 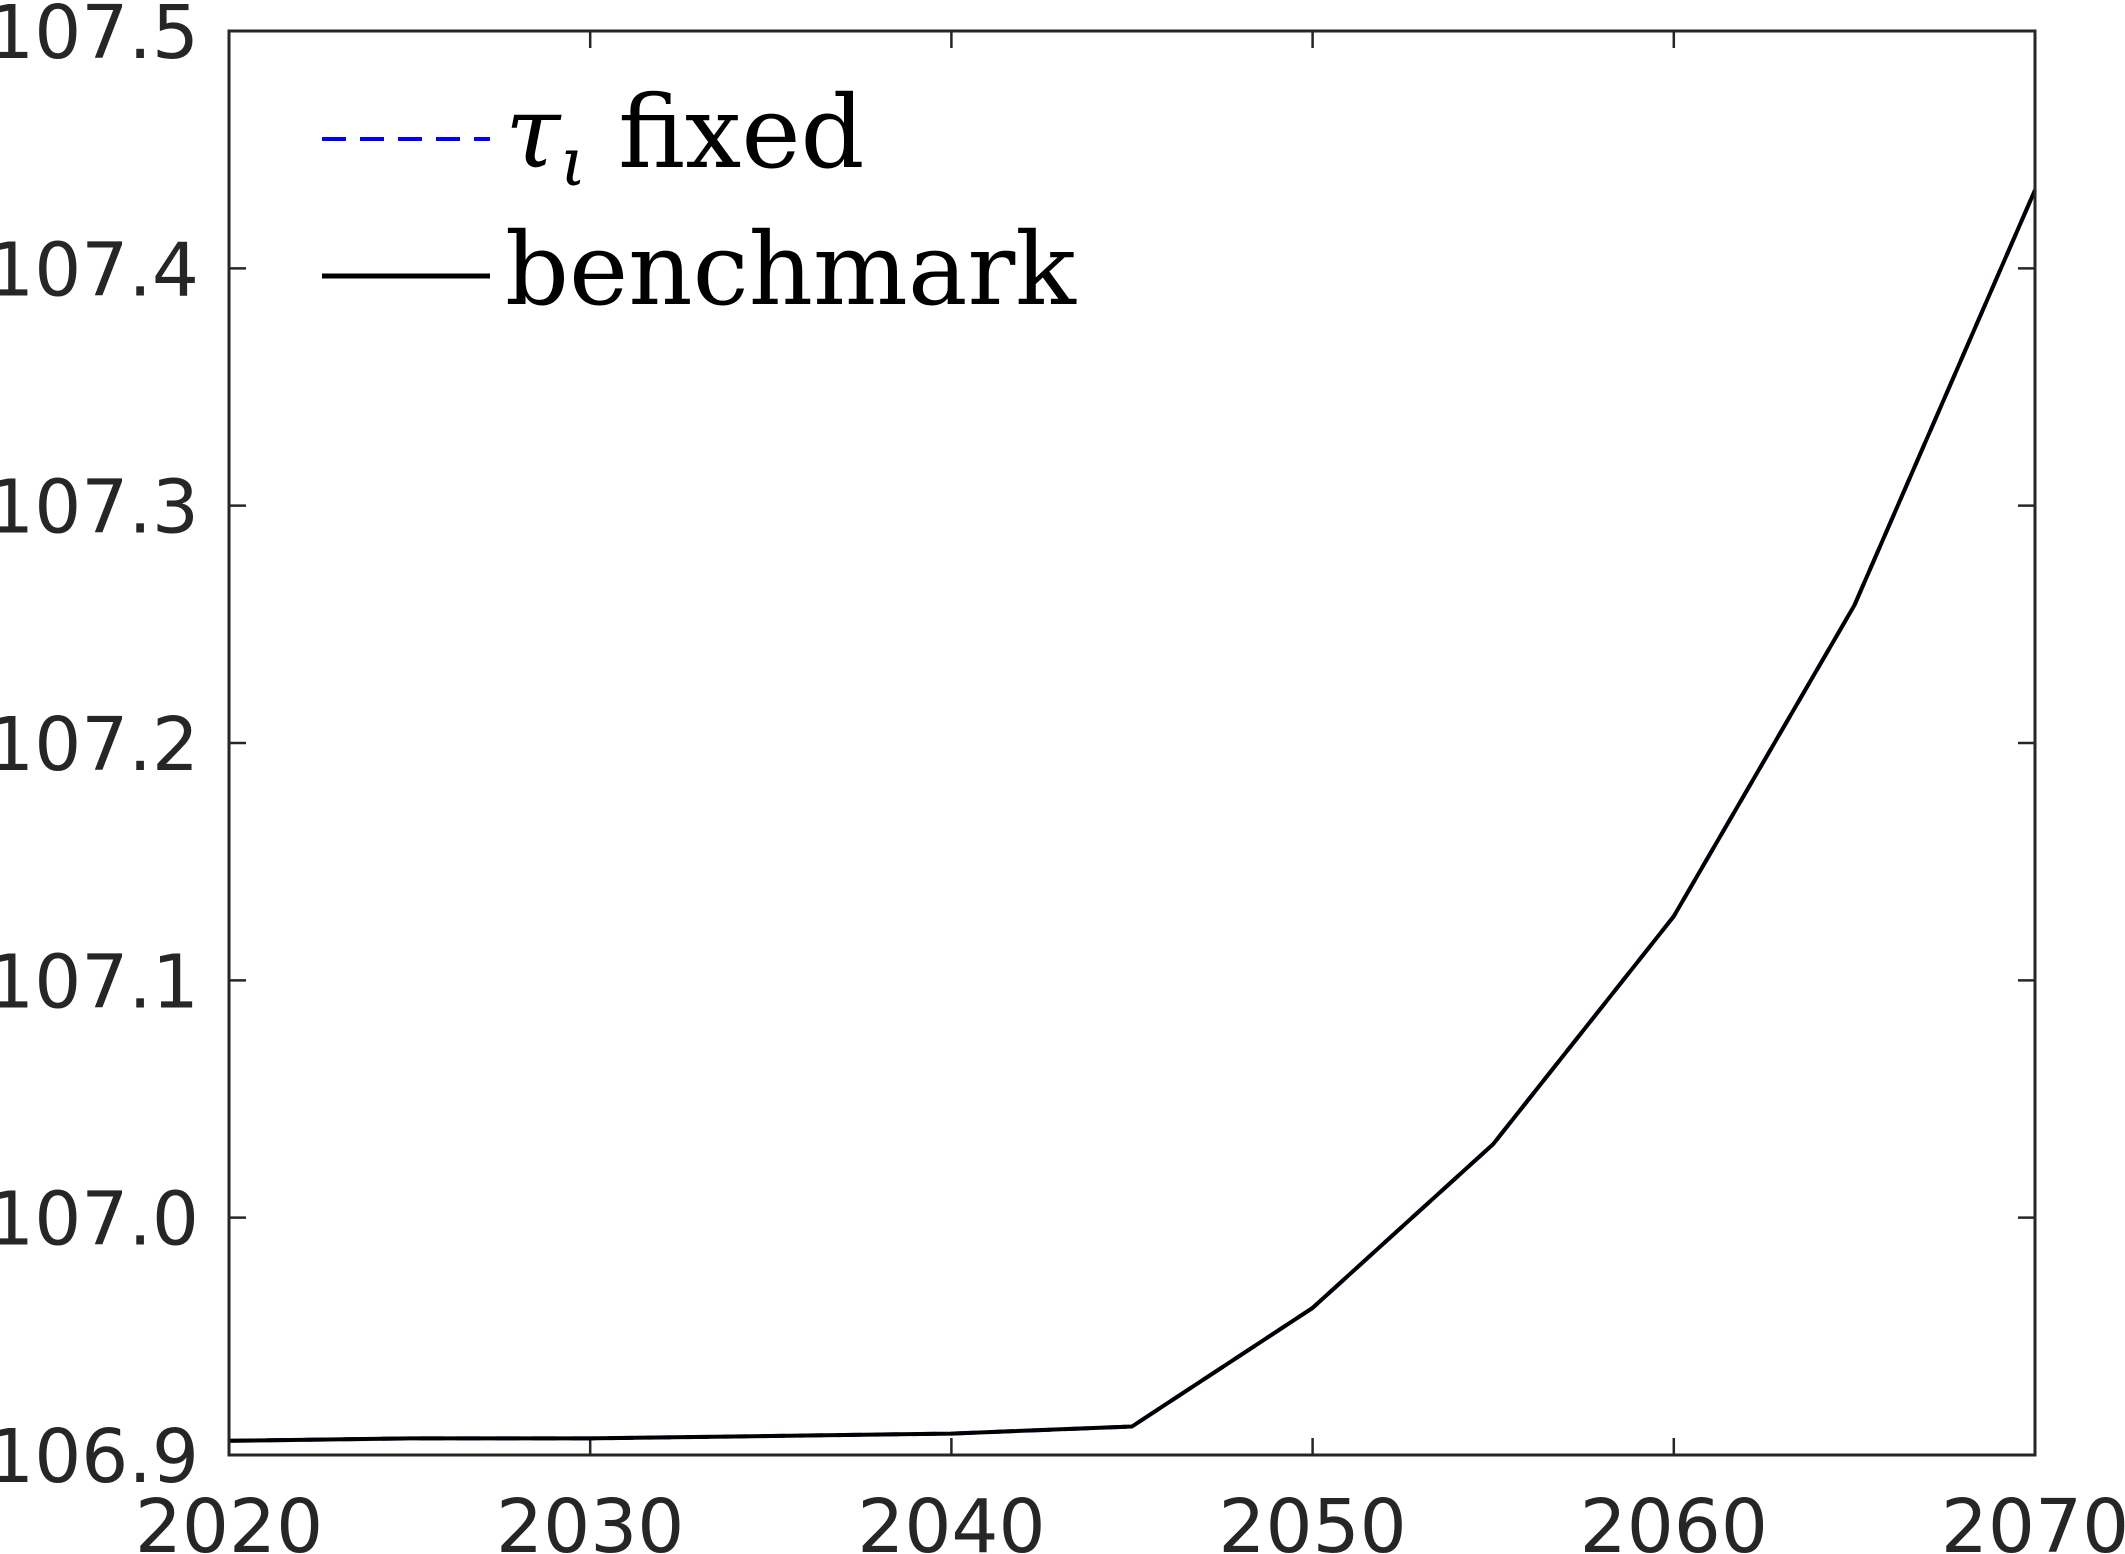 What do you see at coordinates (99, 745) in the screenshot?
I see `y-tick-label: 107.2` at bounding box center [99, 745].